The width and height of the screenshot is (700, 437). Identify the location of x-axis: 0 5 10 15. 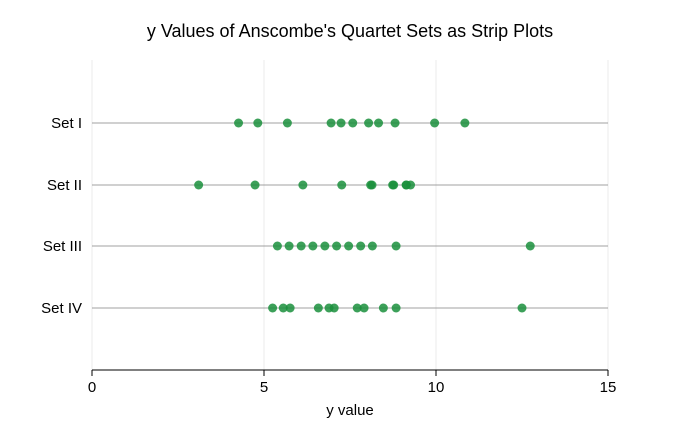
(352, 382).